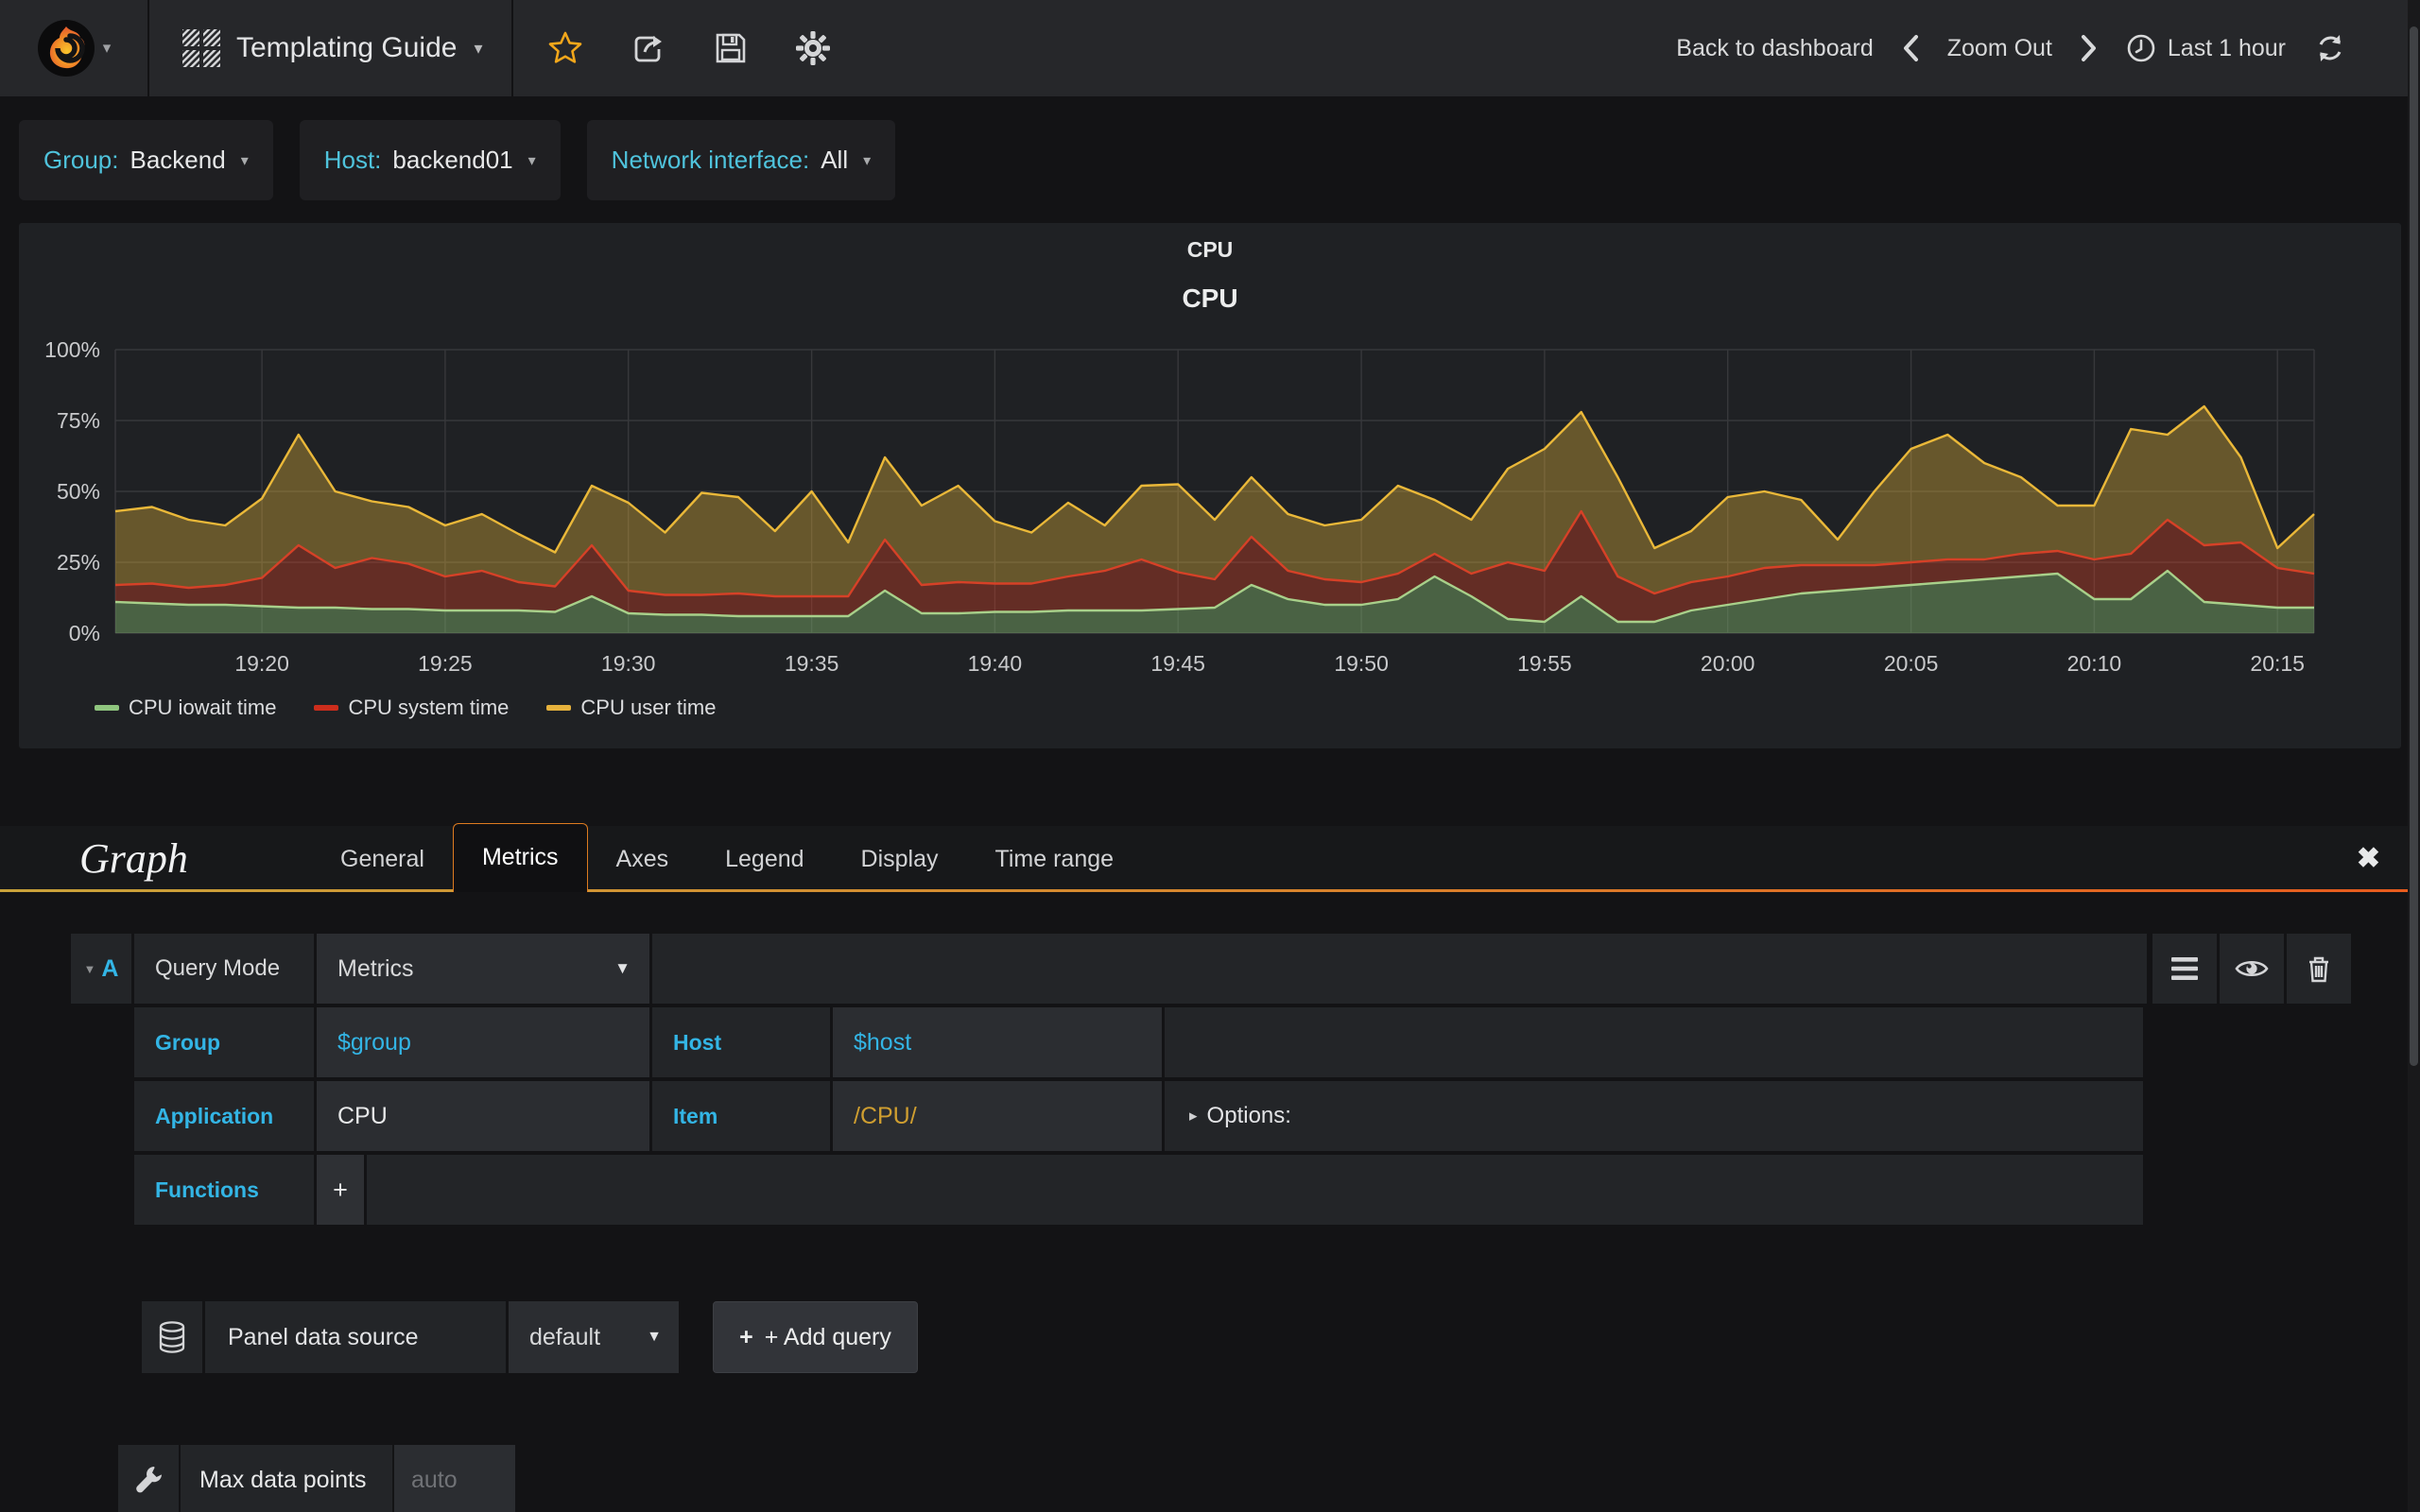  What do you see at coordinates (1654, 1116) in the screenshot?
I see `options-toggle: ▸ Options:` at bounding box center [1654, 1116].